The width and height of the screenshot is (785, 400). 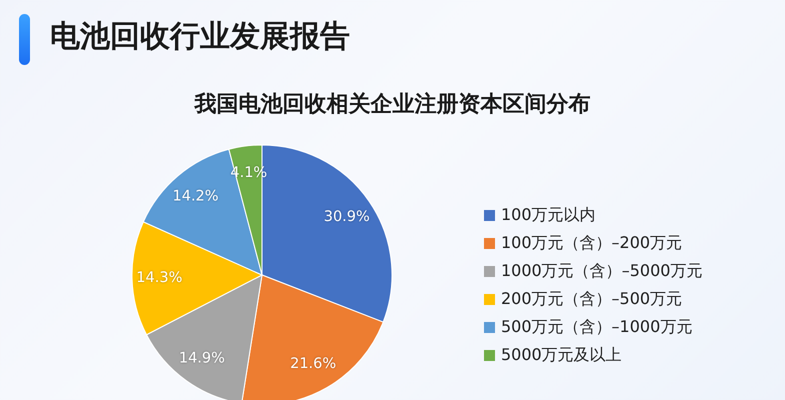 What do you see at coordinates (159, 278) in the screenshot?
I see `data-label: 14.3%` at bounding box center [159, 278].